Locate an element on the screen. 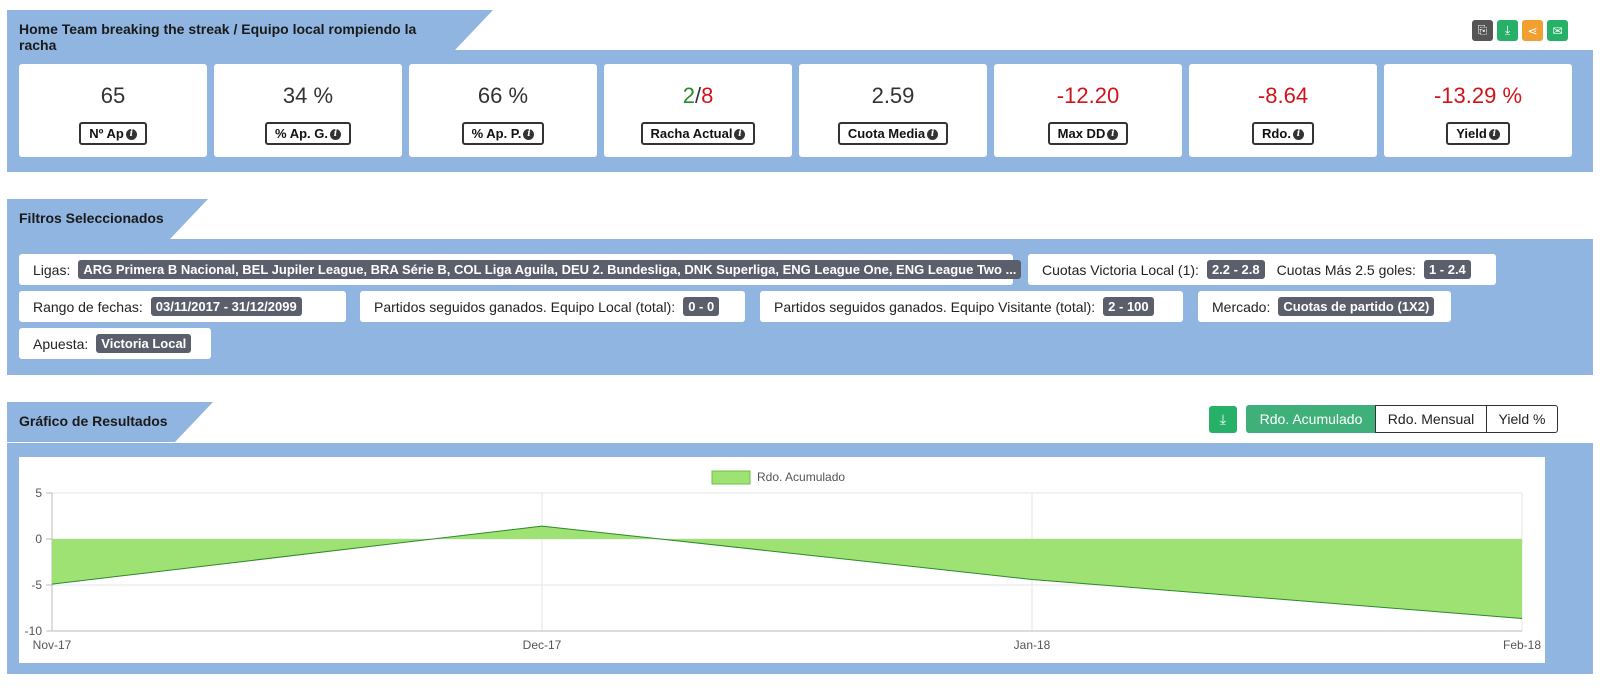 This screenshot has width=1600, height=694. tab-yield: Yield % is located at coordinates (1522, 419).